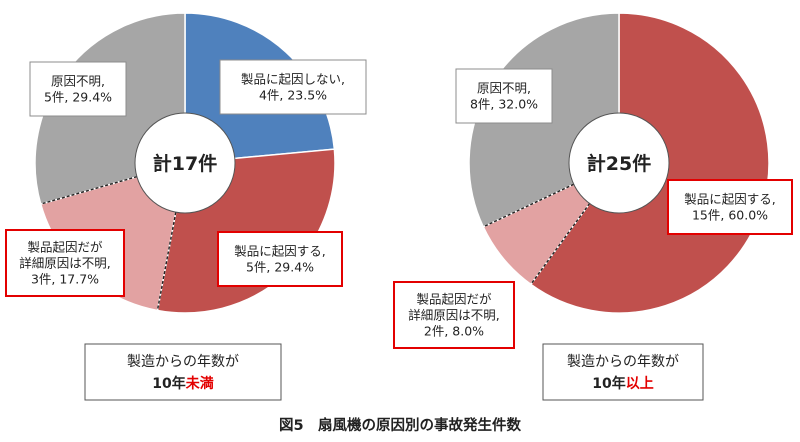  Describe the element at coordinates (504, 104) in the screenshot. I see `slice-label-line: 8件, 32.0%` at that location.